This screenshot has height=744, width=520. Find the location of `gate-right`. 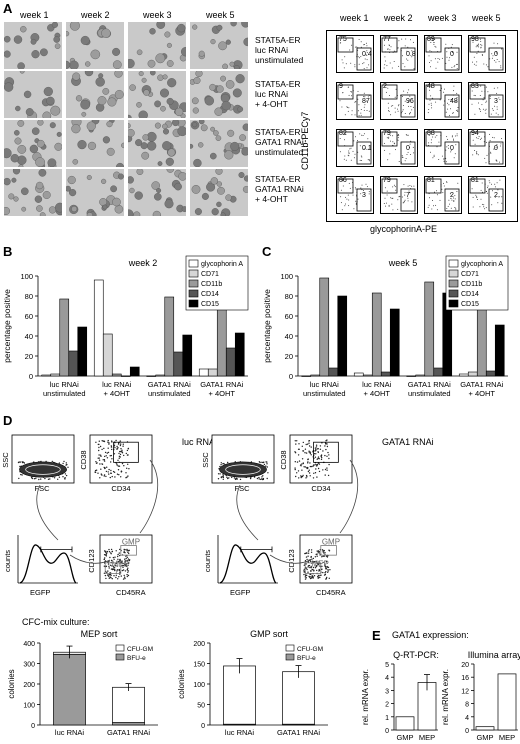

gate-right is located at coordinates (408, 106).